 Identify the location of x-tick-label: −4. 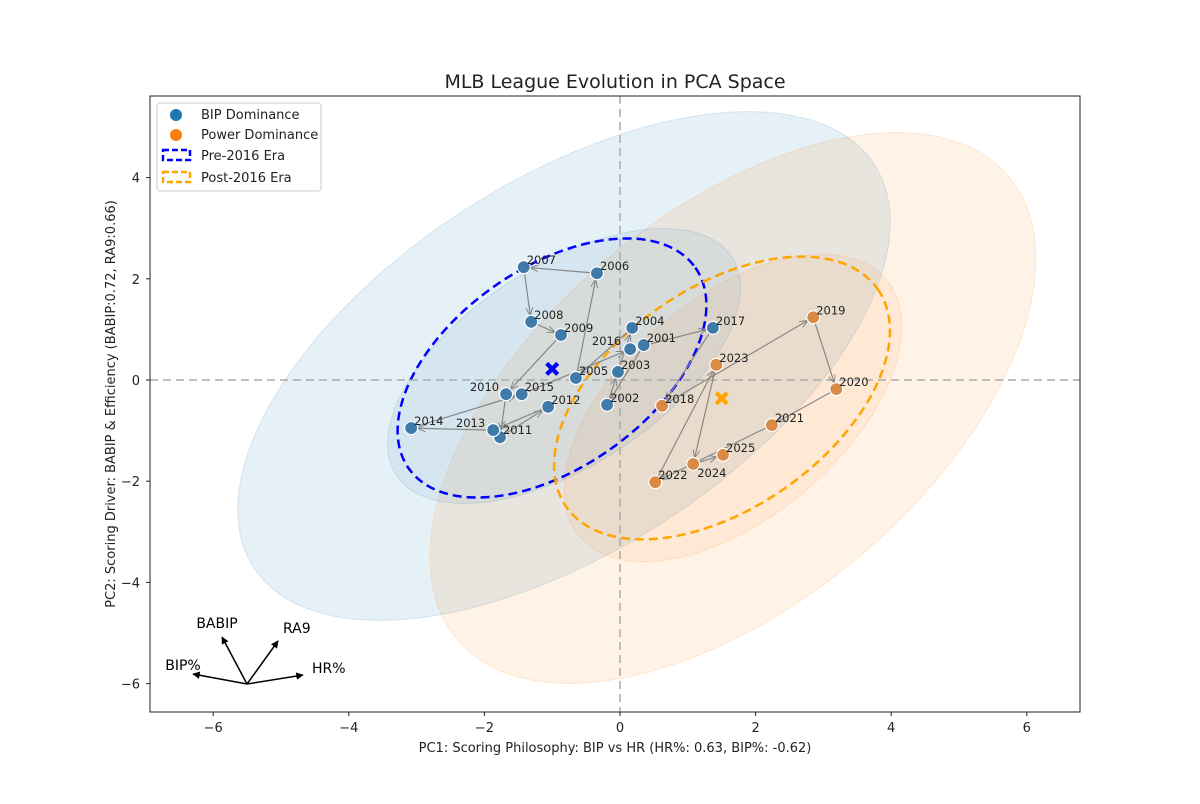
(348, 728).